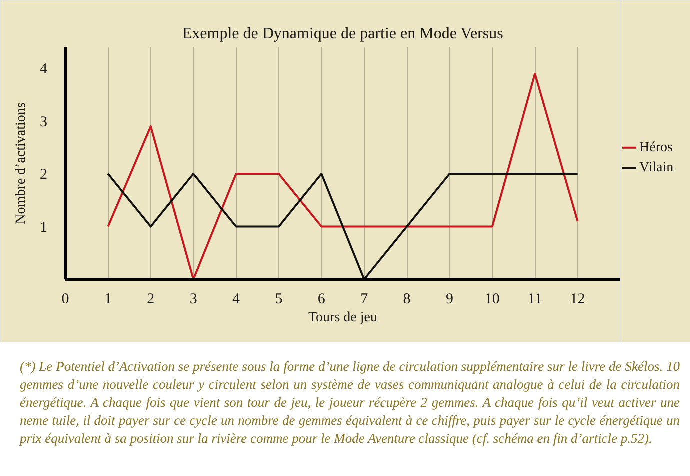 This screenshot has height=476, width=690. Describe the element at coordinates (21, 163) in the screenshot. I see `y-axis-title: Nombre d’activations` at that location.